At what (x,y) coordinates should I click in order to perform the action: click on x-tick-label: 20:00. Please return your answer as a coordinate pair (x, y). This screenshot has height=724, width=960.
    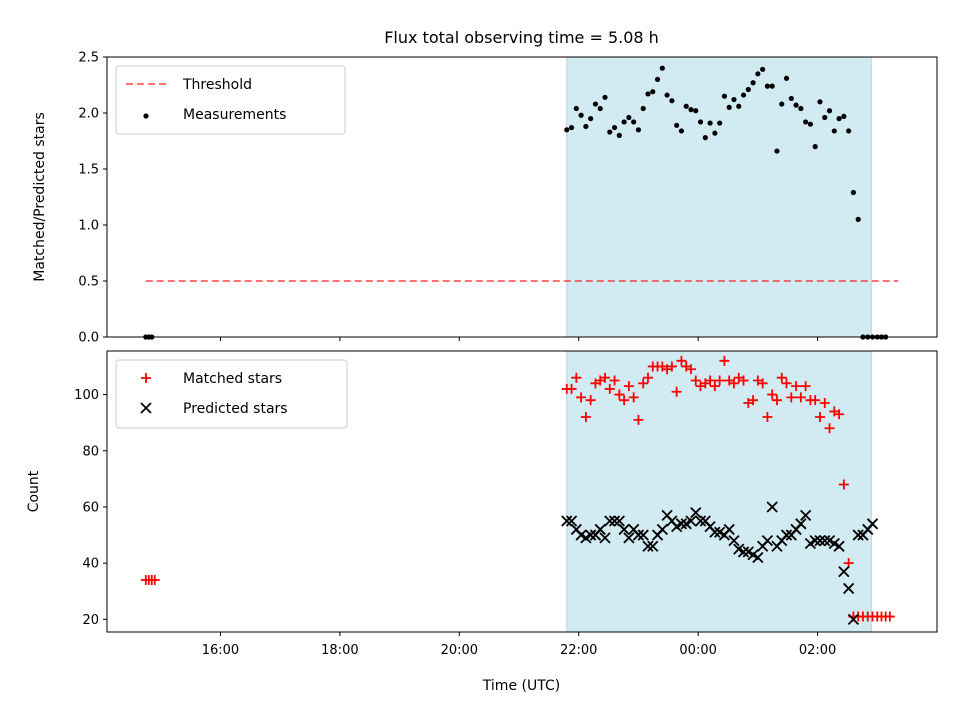
    Looking at the image, I should click on (459, 650).